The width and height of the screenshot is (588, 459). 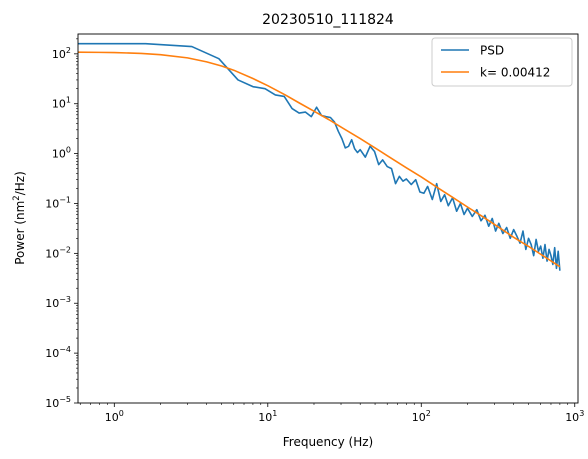 What do you see at coordinates (61, 153) in the screenshot?
I see `y-tick-label: 10⁰` at bounding box center [61, 153].